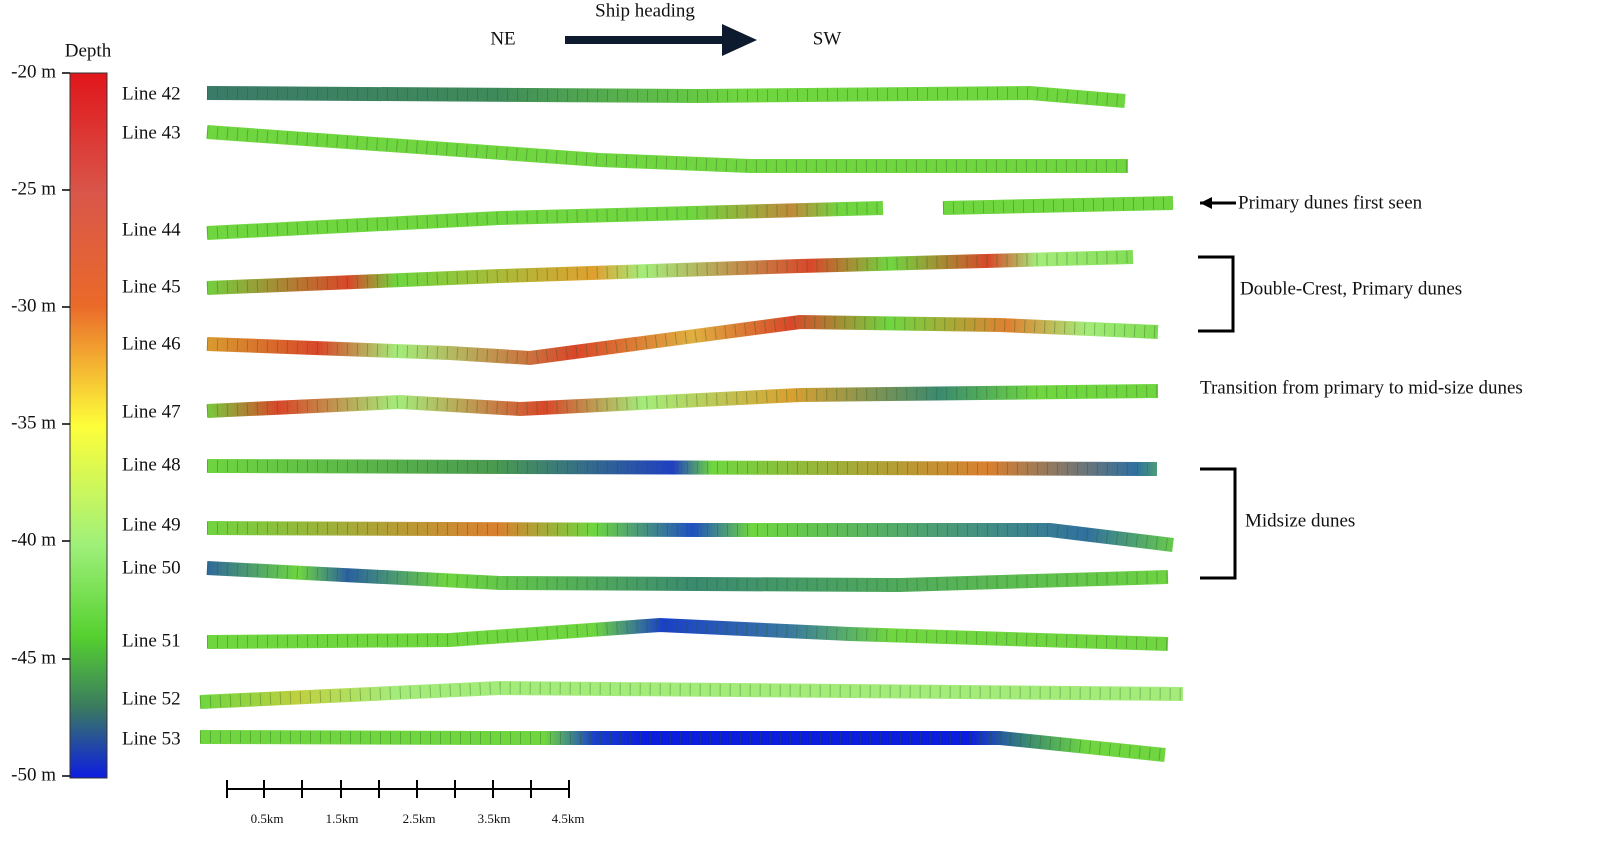 The width and height of the screenshot is (1598, 844). What do you see at coordinates (151, 343) in the screenshot?
I see `line-label: Line 46` at bounding box center [151, 343].